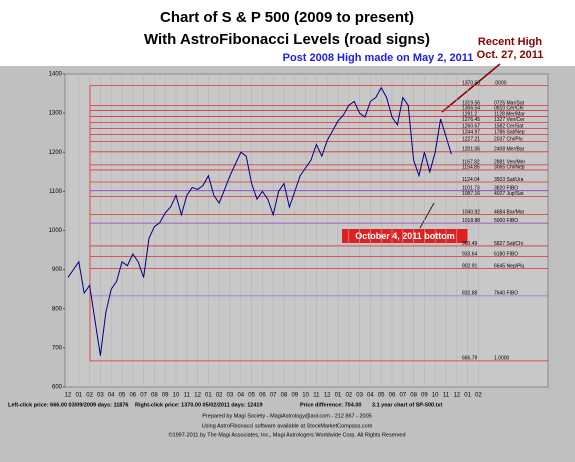 The height and width of the screenshot is (462, 575). I want to click on level-name: 7640 FIBO, so click(506, 294).